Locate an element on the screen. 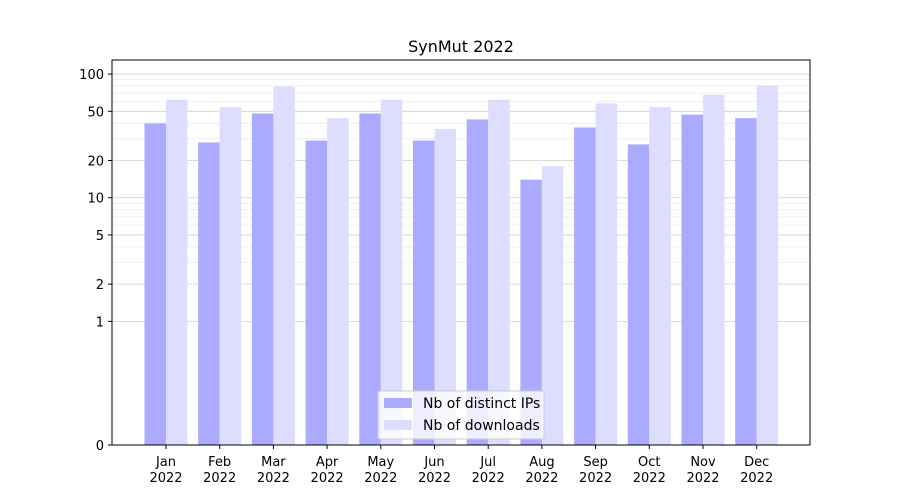  x-tick-label: Sep is located at coordinates (595, 462).